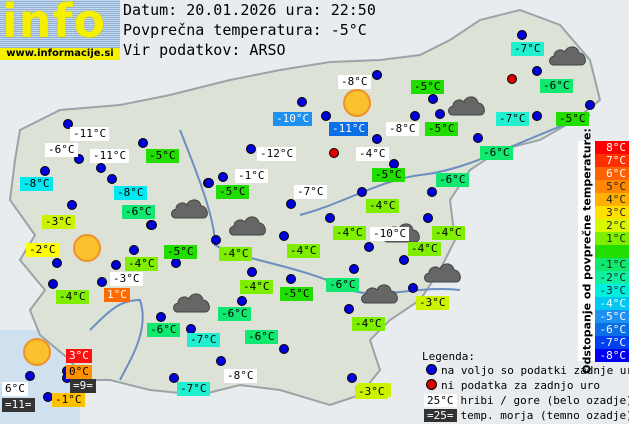 The width and height of the screenshot is (629, 424). What do you see at coordinates (15, 389) in the screenshot?
I see `temperature-label: 6°C` at bounding box center [15, 389].